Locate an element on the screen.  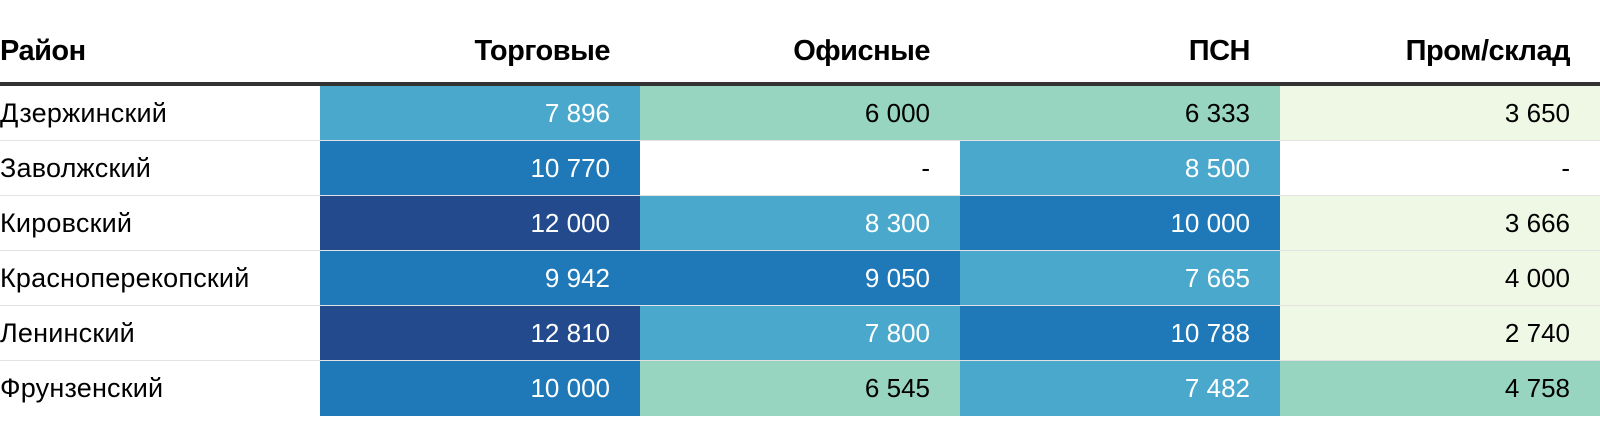
table-cell: 7 896 is located at coordinates (480, 113).